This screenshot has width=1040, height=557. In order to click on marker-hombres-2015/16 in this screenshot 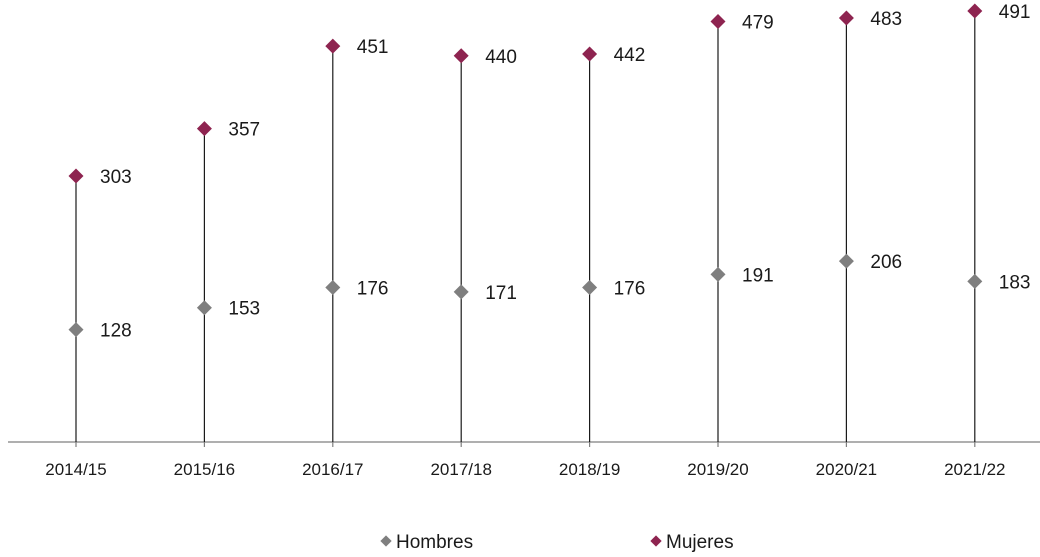, I will do `click(204, 308)`.